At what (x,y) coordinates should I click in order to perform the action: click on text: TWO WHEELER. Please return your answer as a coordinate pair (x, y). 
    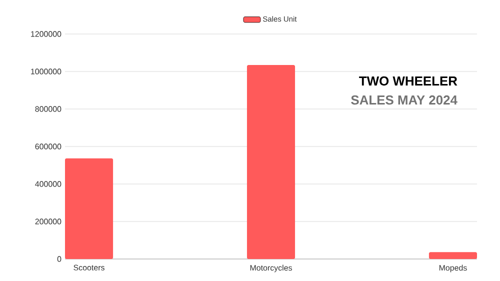
    Looking at the image, I should click on (408, 81).